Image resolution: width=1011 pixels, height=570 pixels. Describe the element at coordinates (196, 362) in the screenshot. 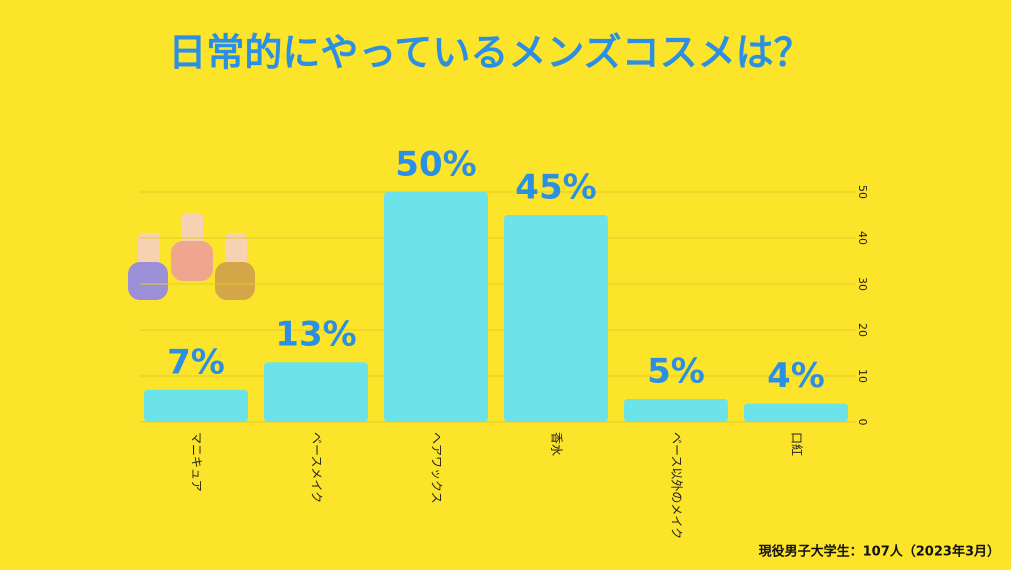

I see `data-label: 7%` at that location.